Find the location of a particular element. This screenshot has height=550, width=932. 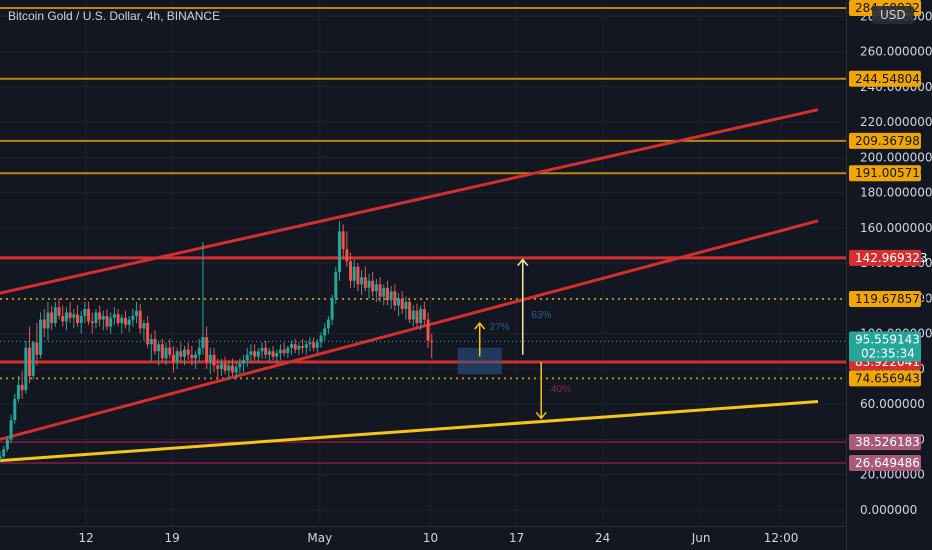

current-price-label: 95.559143 is located at coordinates (887, 339).